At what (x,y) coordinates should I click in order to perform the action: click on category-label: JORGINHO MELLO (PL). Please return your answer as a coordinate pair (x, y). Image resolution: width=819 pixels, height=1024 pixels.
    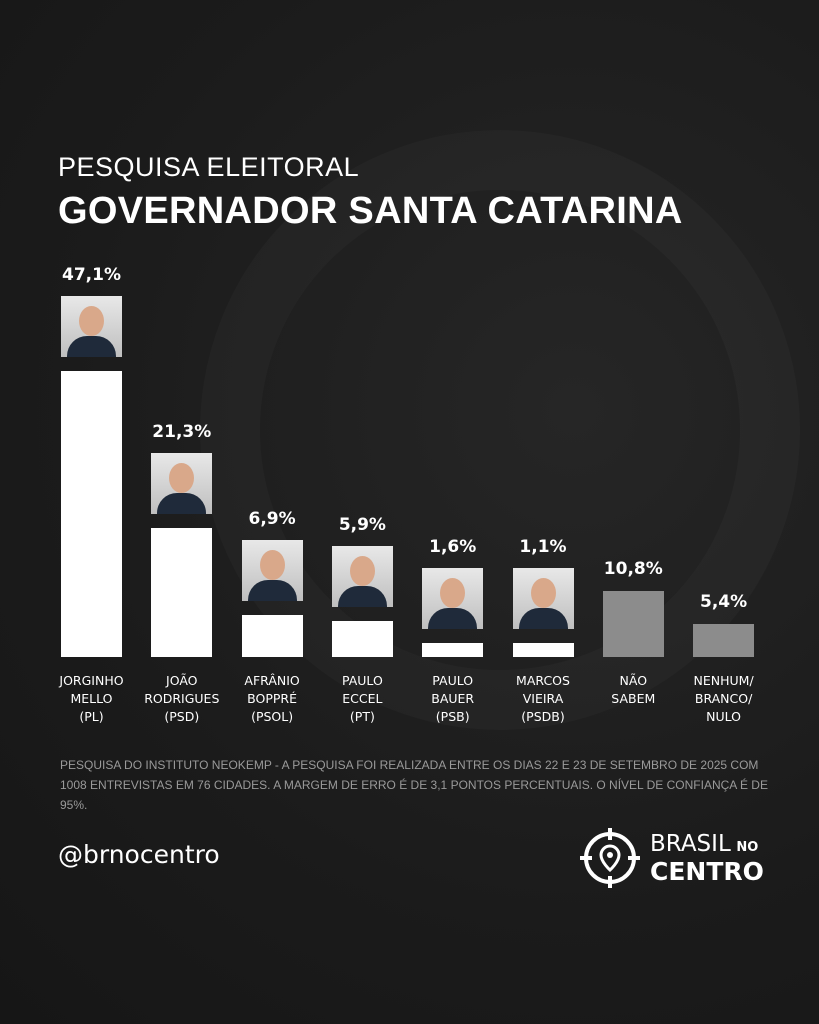
    Looking at the image, I should click on (92, 699).